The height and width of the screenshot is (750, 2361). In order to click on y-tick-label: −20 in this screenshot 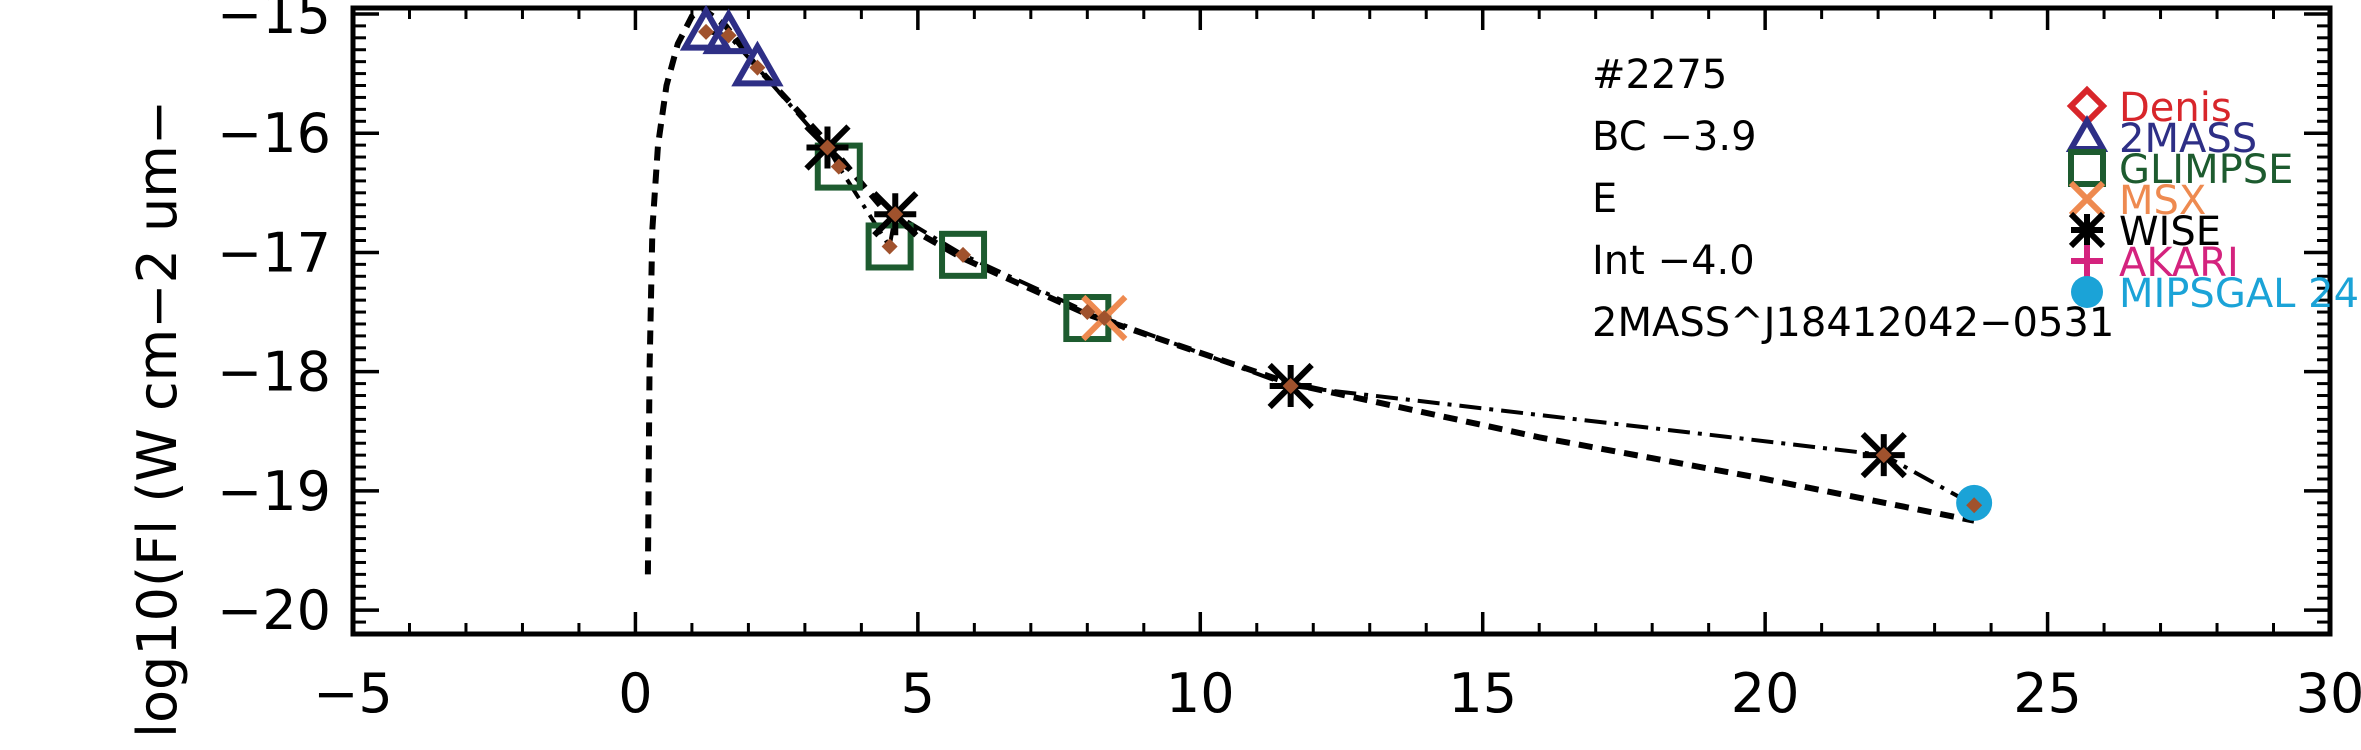, I will do `click(274, 610)`.